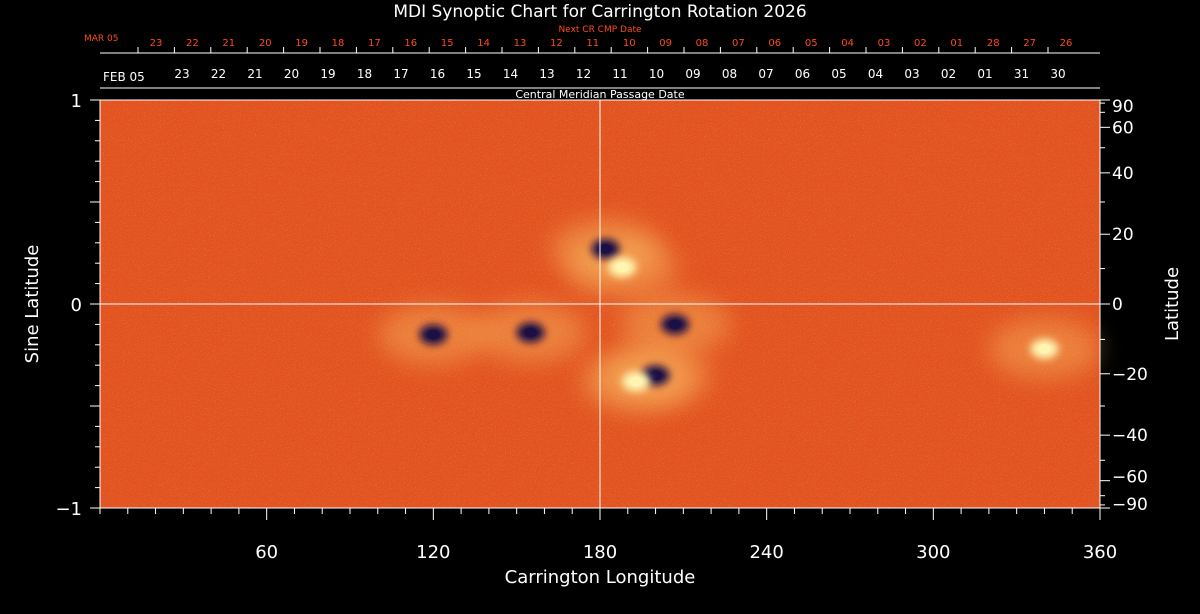 The image size is (1200, 614). I want to click on next-cr-tick-label: 17, so click(374, 43).